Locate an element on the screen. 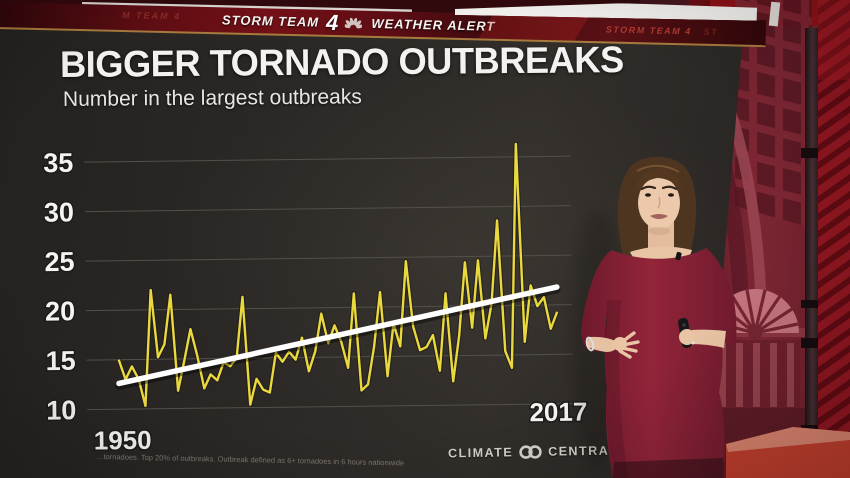 This screenshot has height=478, width=850. coffered-ceiling is located at coordinates (773, 114).